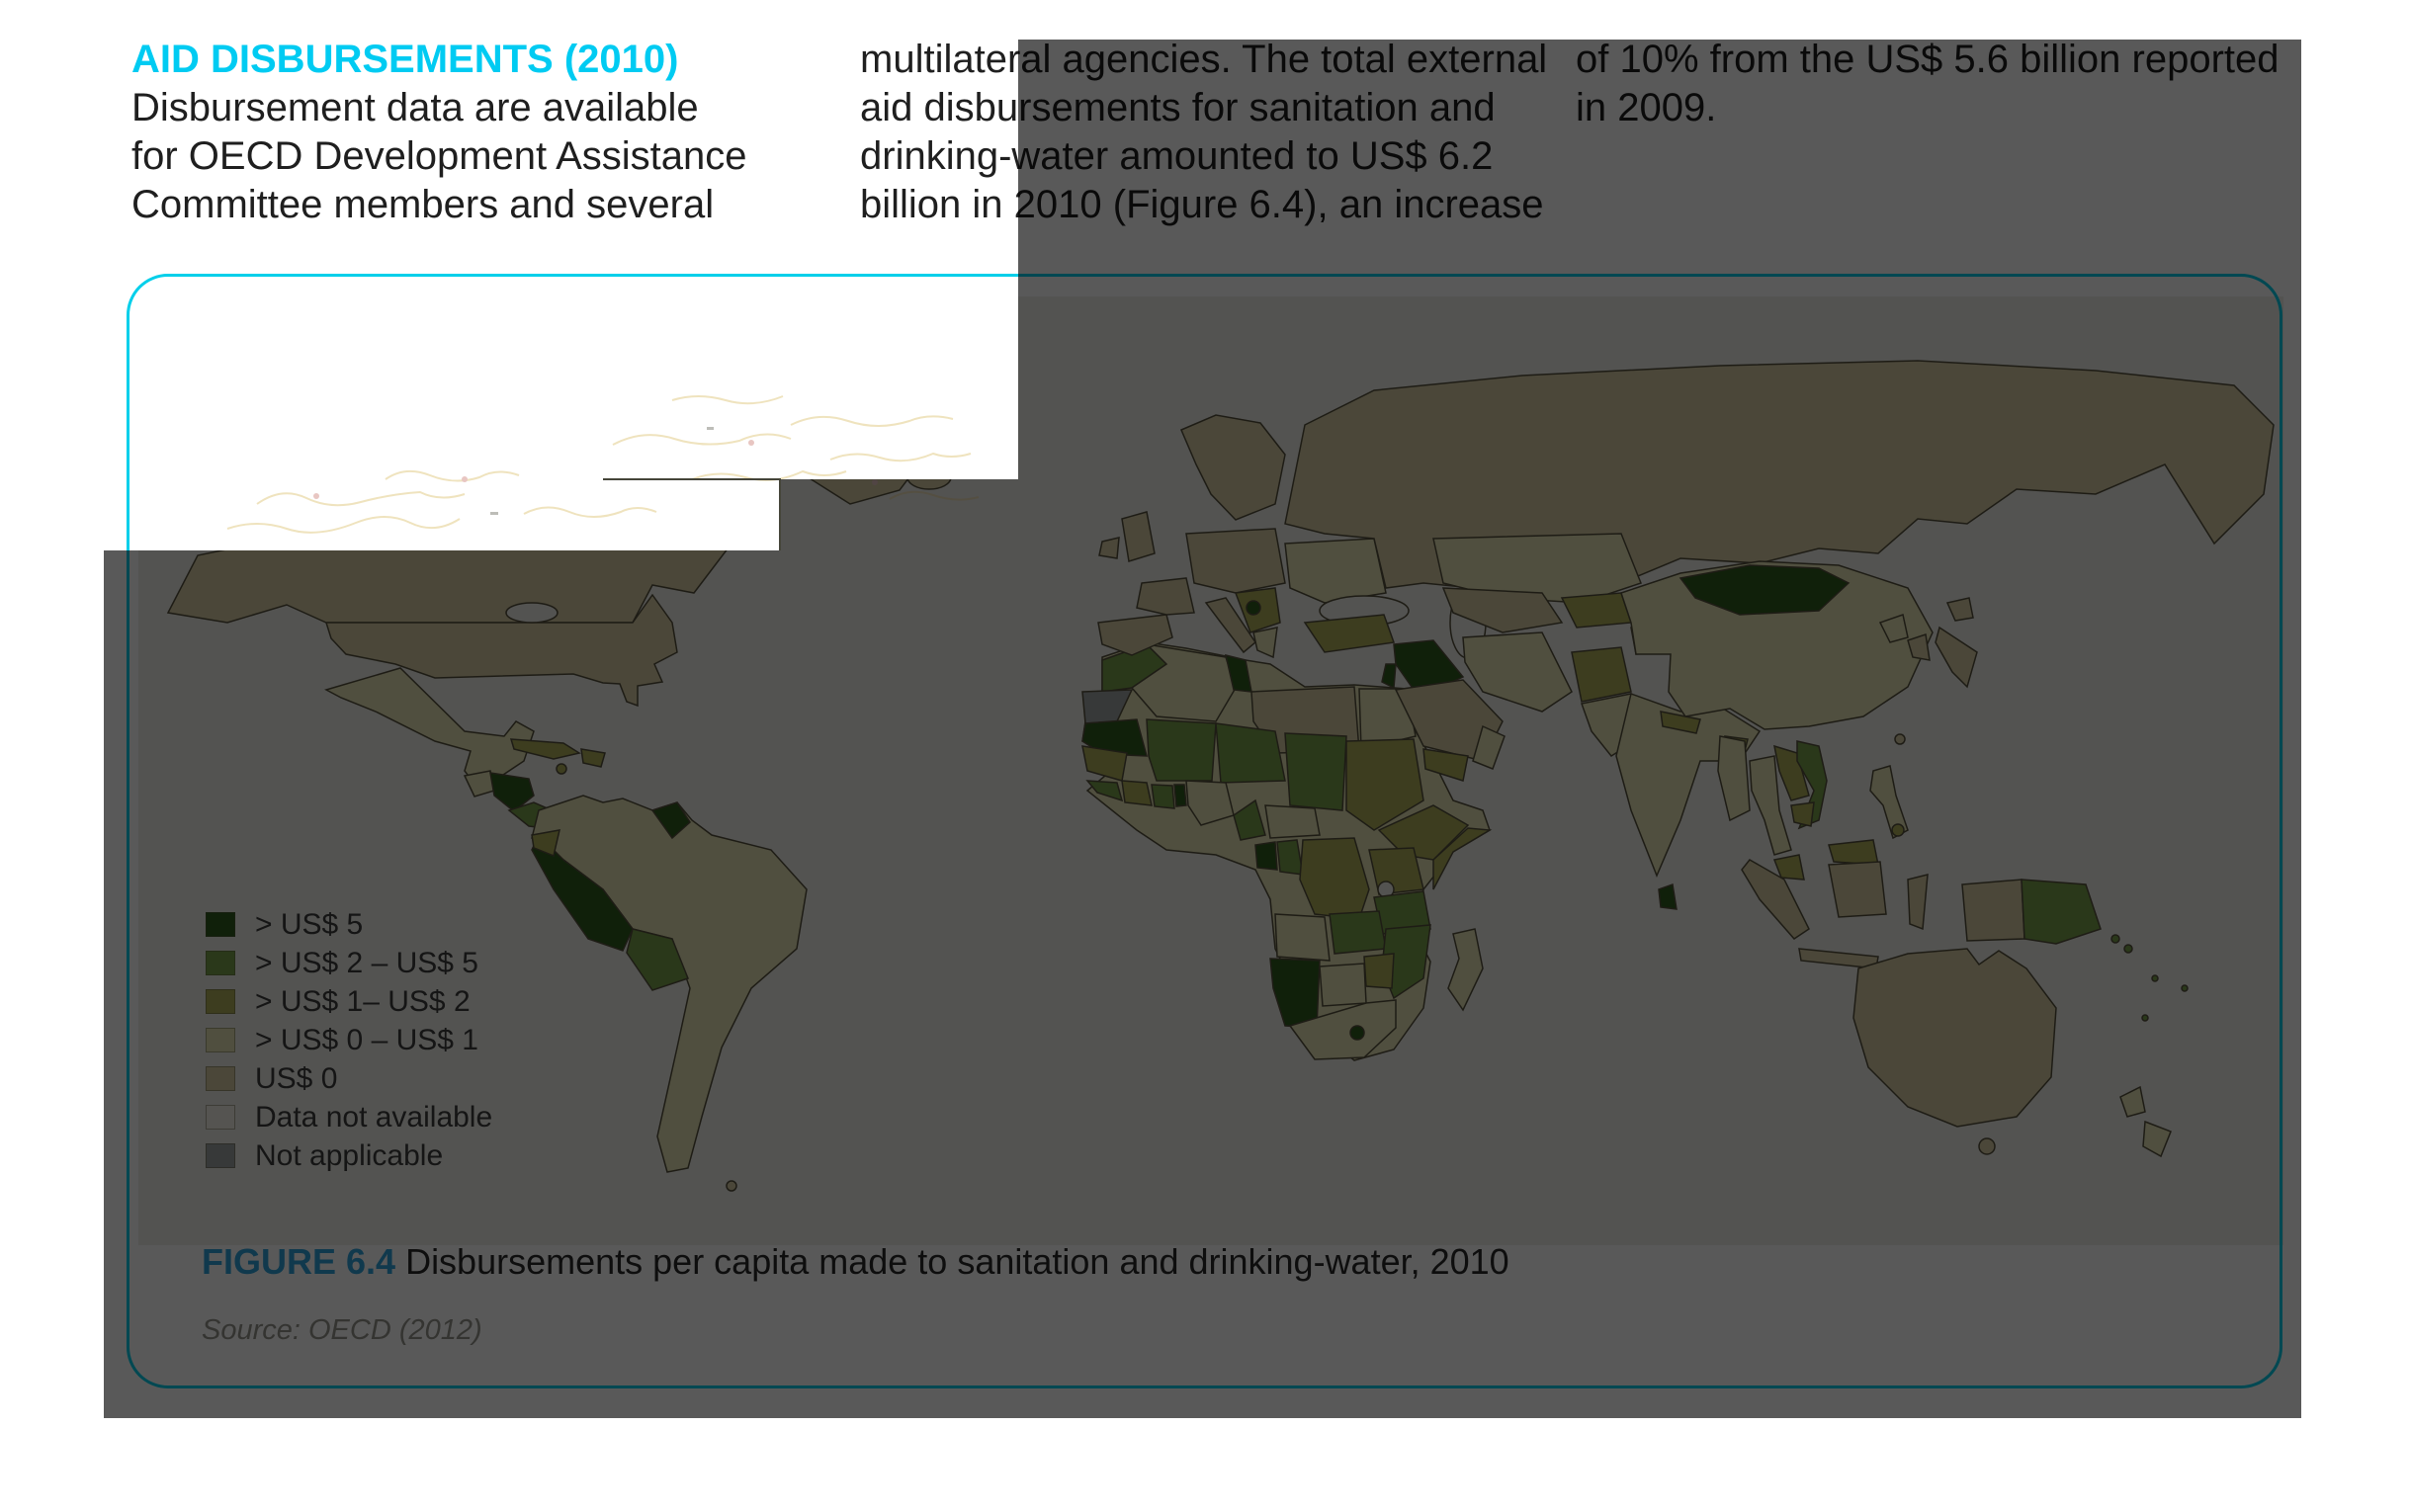 Image resolution: width=2410 pixels, height=1512 pixels. I want to click on legend-label: > US$ 0 – US$ 1, so click(366, 1039).